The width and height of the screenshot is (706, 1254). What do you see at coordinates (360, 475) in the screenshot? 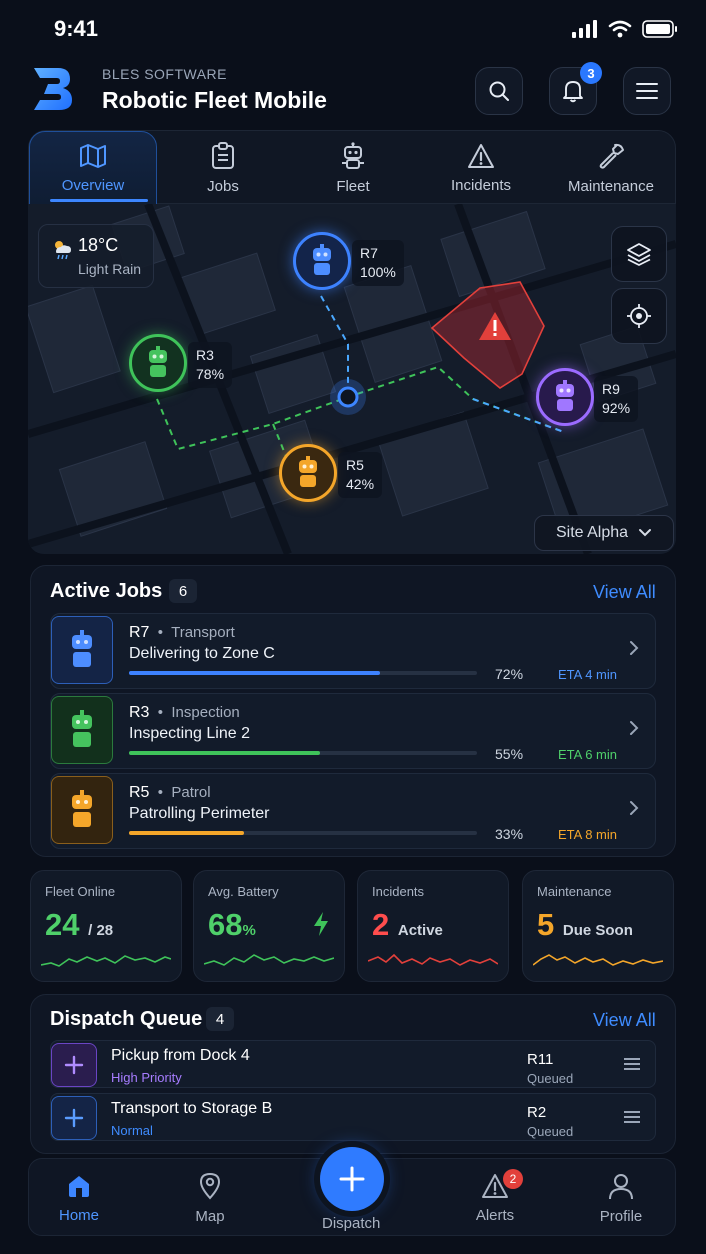
I see `robot-label-r5: R5 42%` at bounding box center [360, 475].